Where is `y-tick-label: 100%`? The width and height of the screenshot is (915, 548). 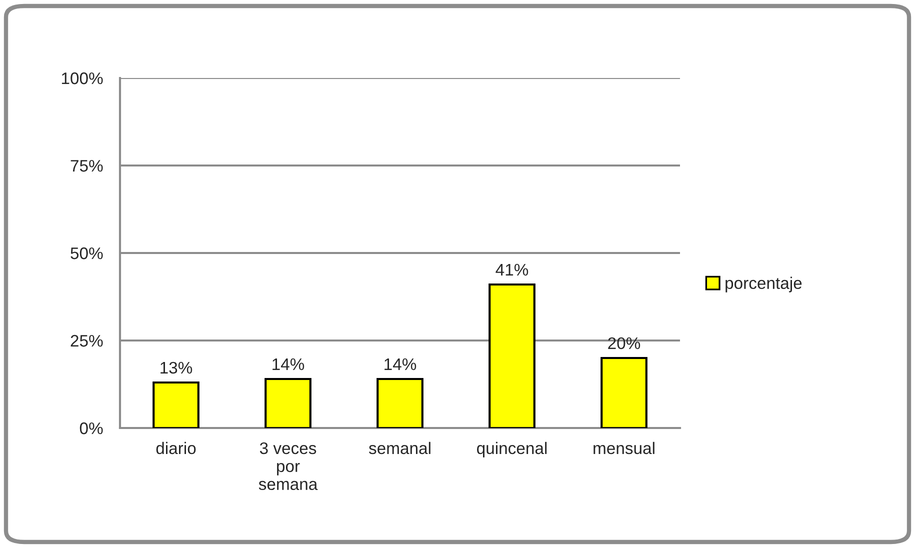
y-tick-label: 100% is located at coordinates (82, 78).